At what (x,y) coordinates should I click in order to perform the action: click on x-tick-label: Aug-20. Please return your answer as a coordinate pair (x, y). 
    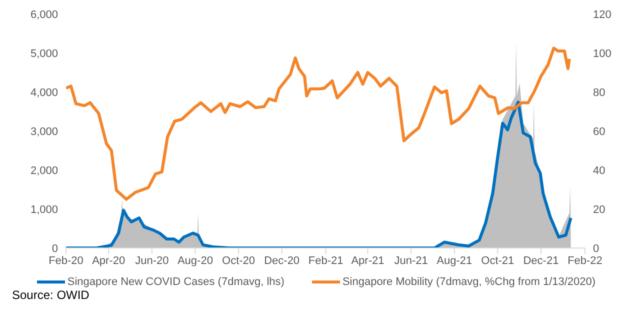
    Looking at the image, I should click on (195, 260).